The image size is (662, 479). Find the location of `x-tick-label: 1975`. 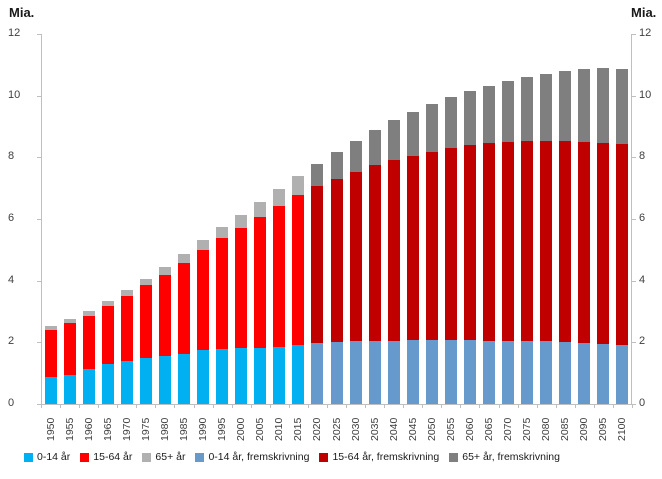

x-tick-label: 1975 is located at coordinates (145, 429).